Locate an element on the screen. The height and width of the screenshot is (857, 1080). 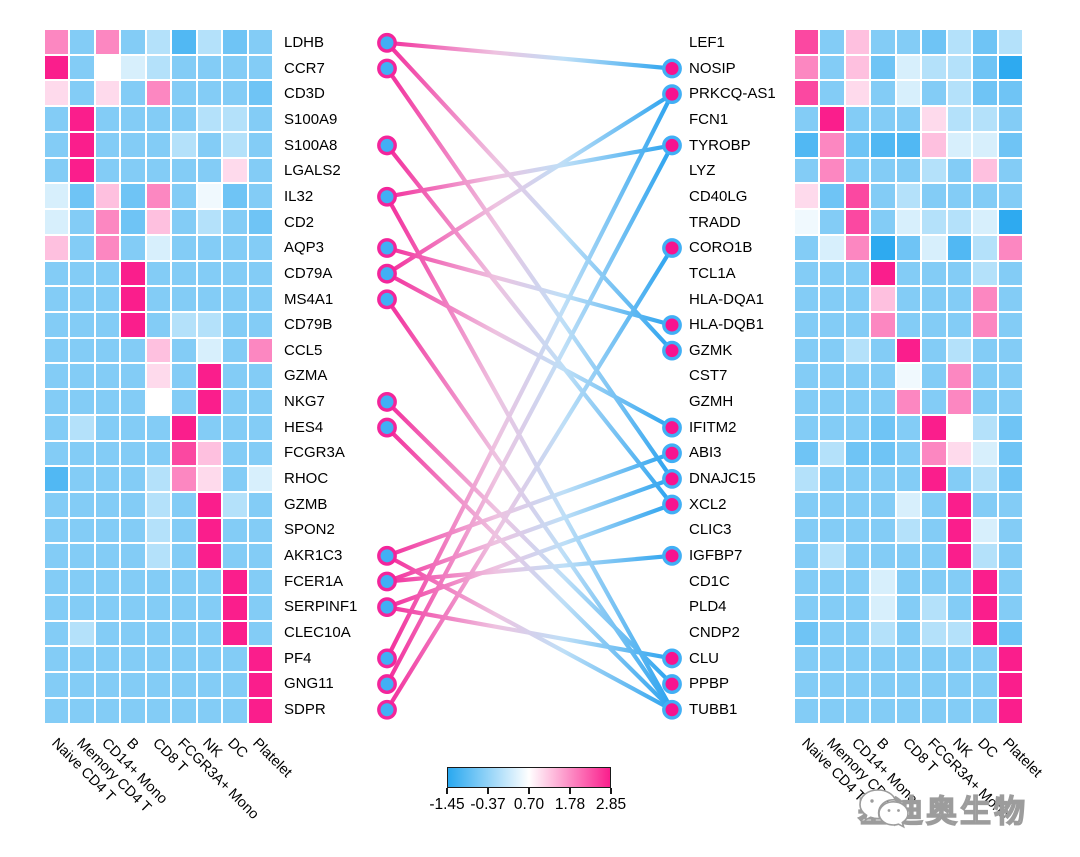
left-gene-label: HES4 is located at coordinates (304, 427).